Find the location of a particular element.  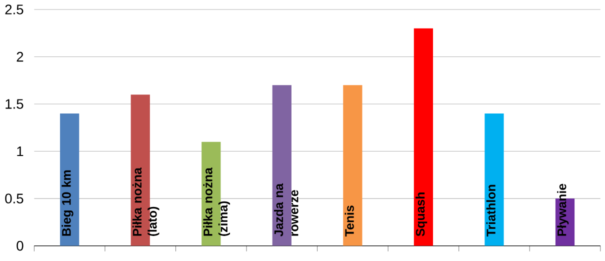

y-tick-label: 0 is located at coordinates (20, 246).